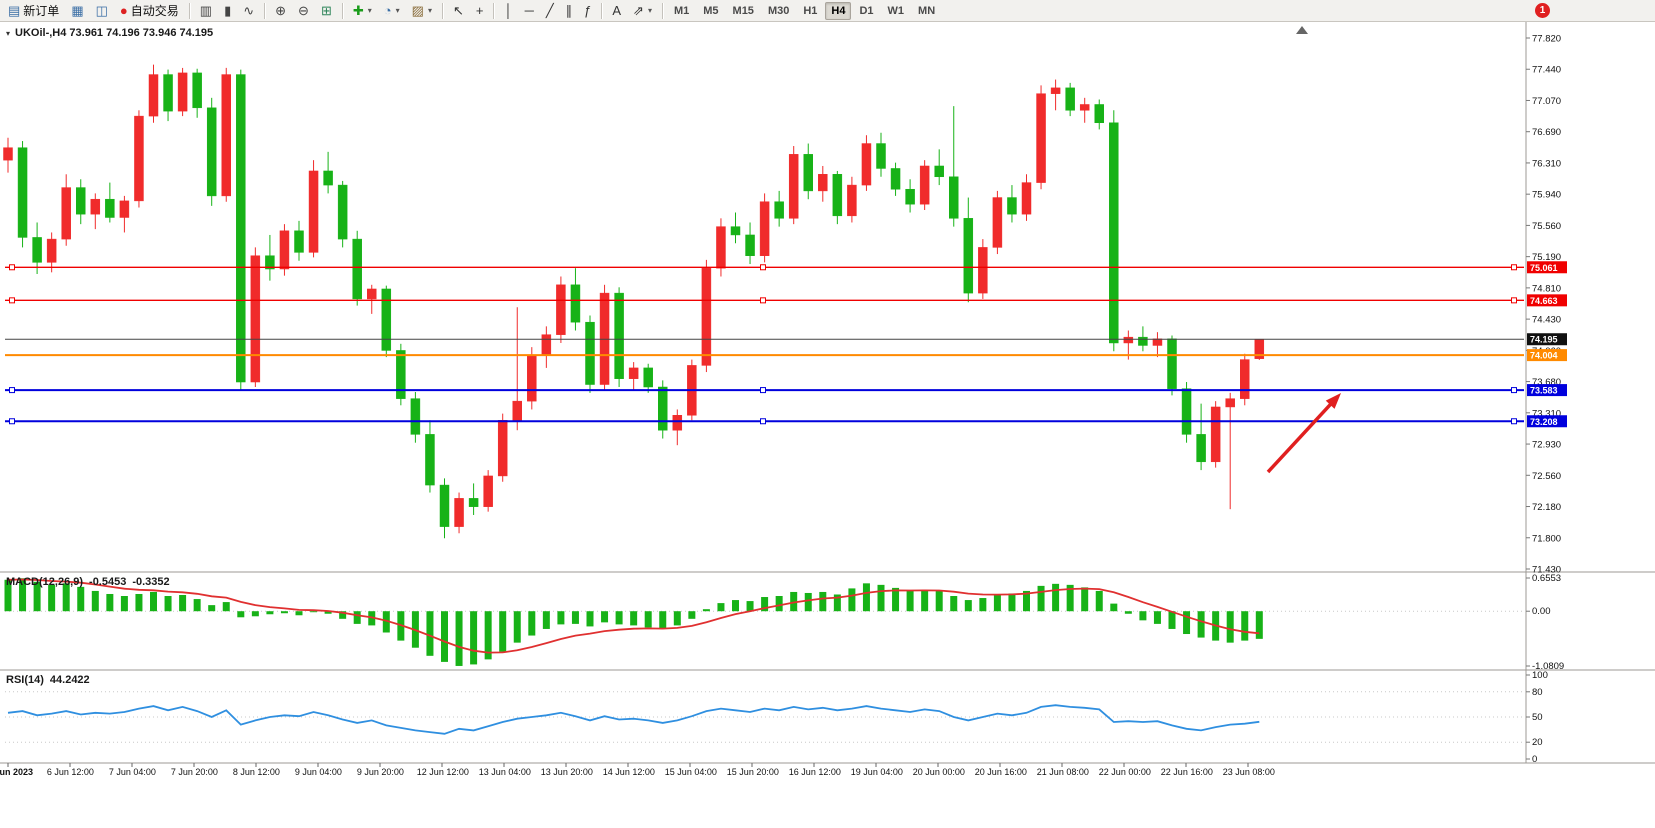  Describe the element at coordinates (8, 33) in the screenshot. I see `symbol-dropdown-icon: ▾` at that location.